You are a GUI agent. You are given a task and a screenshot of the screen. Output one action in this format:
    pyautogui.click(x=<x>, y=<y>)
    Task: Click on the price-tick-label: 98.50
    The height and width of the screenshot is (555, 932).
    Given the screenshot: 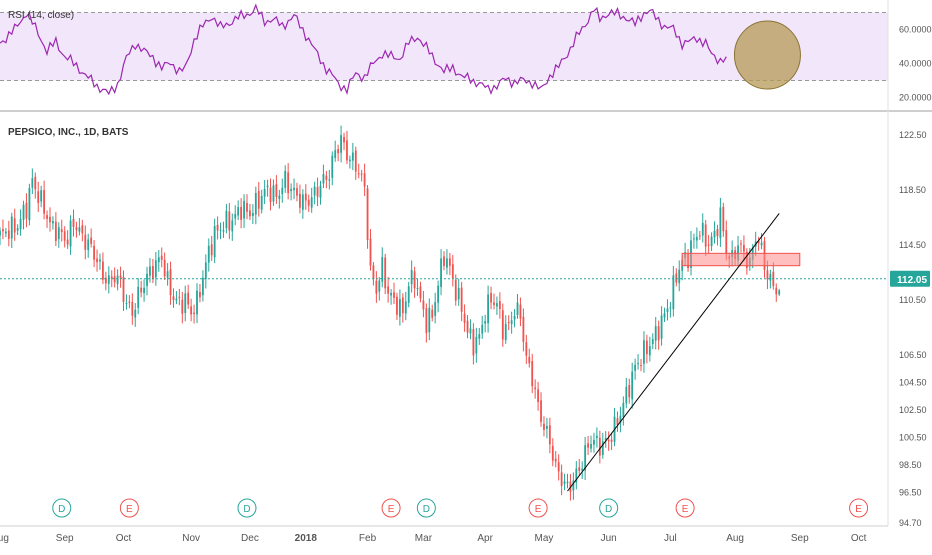 What is the action you would take?
    pyautogui.click(x=910, y=465)
    